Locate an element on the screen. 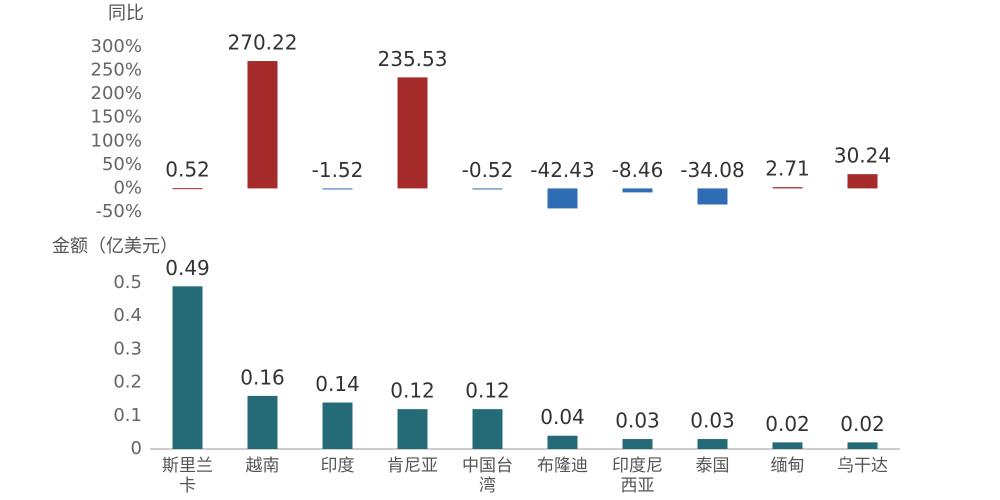  y-tick-label: 0 is located at coordinates (136, 448).